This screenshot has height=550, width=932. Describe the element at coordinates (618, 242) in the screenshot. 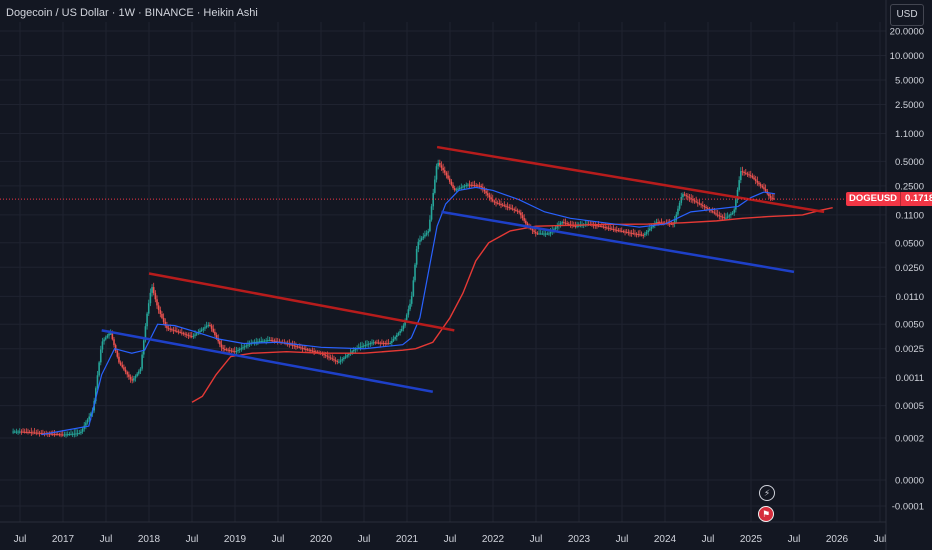

I see `trendline-lower-2021` at that location.